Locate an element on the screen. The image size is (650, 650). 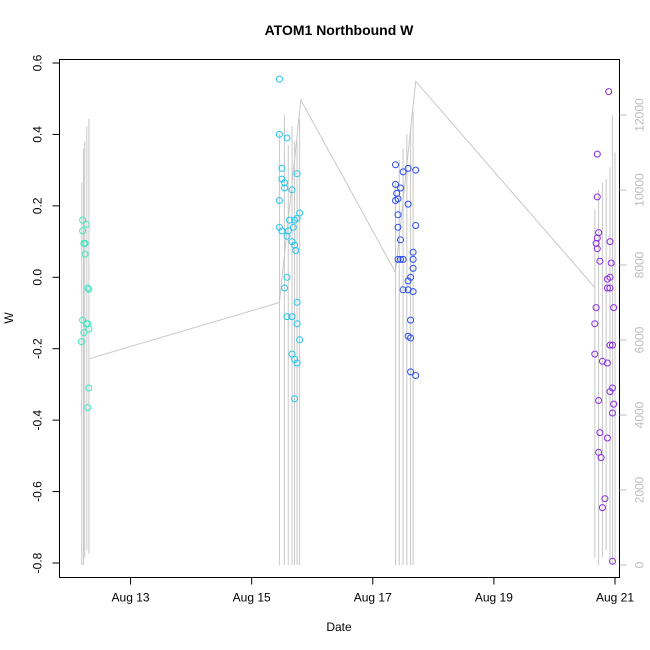
right-tick-label: 0 is located at coordinates (640, 564).